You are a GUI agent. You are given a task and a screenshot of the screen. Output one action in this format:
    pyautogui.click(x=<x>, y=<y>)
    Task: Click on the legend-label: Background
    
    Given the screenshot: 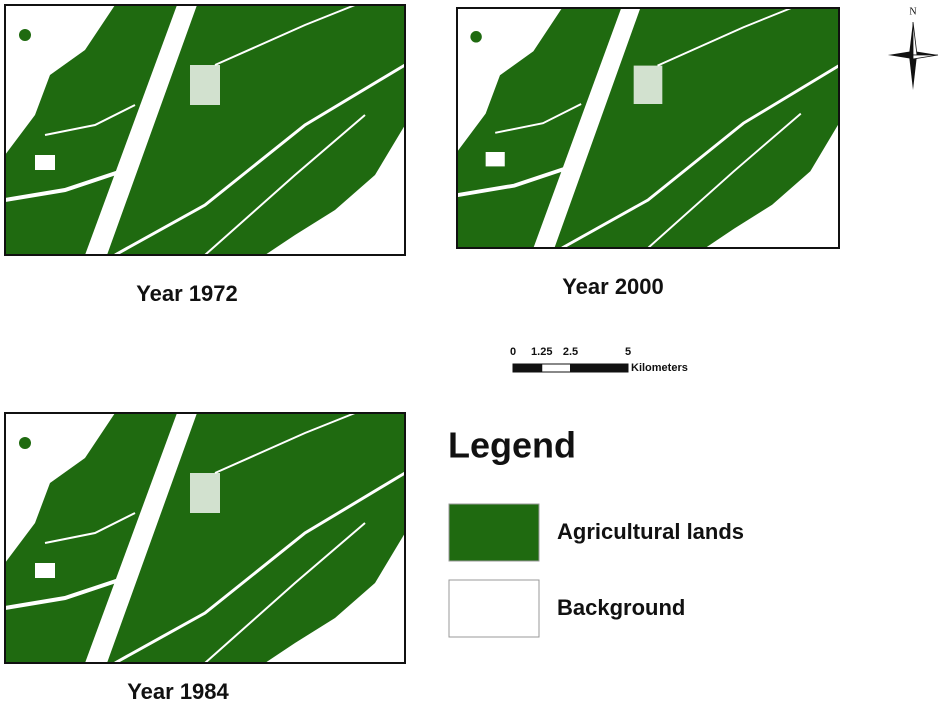 What is the action you would take?
    pyautogui.click(x=621, y=607)
    